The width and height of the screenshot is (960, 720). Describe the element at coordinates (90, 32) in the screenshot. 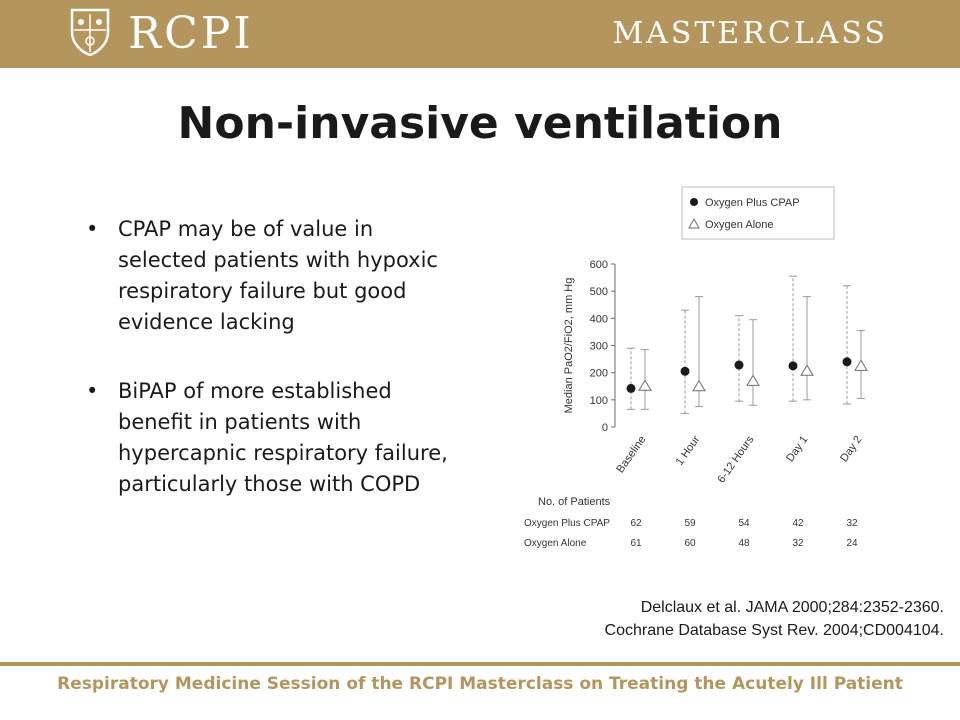

I see `rcpi-crest-icon` at that location.